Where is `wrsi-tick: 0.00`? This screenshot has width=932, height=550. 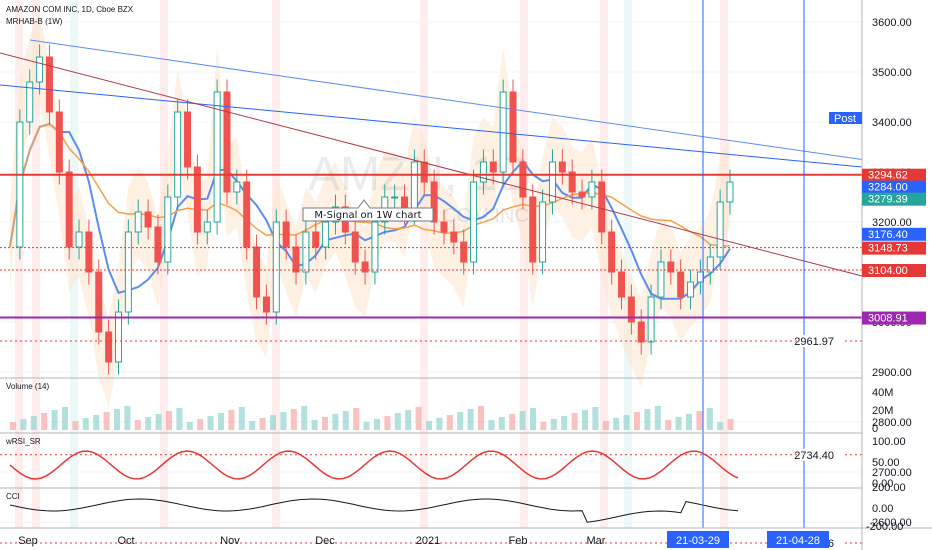 wrsi-tick: 0.00 is located at coordinates (882, 484).